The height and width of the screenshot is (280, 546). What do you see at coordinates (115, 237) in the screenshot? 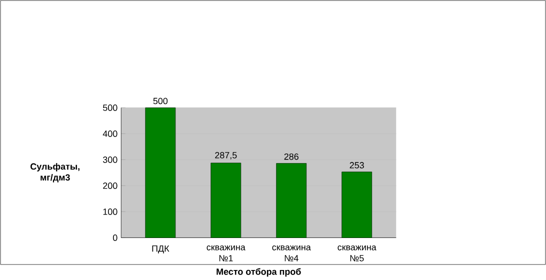
I see `y-tick-label: 0` at bounding box center [115, 237].